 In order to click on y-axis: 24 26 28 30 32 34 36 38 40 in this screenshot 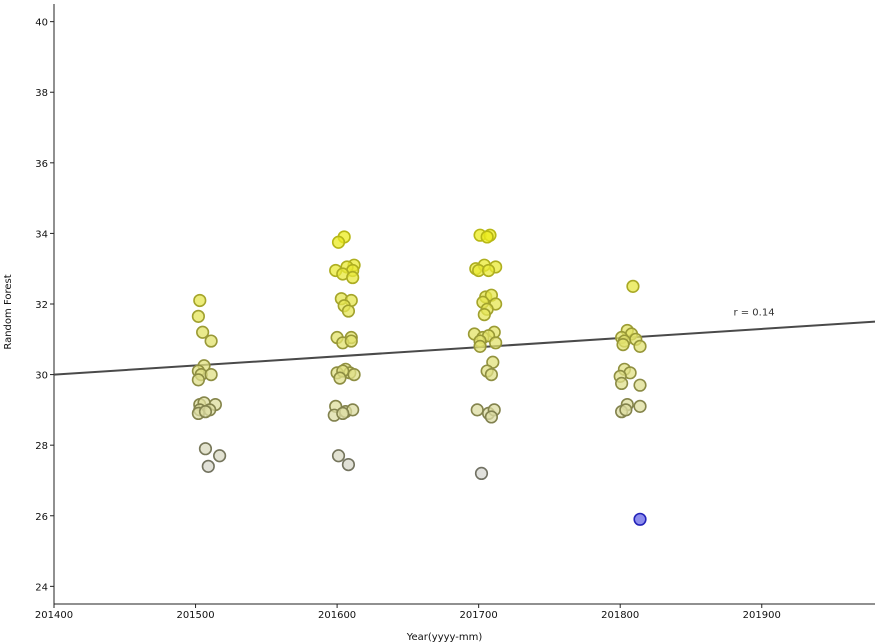, I will do `click(45, 304)`.